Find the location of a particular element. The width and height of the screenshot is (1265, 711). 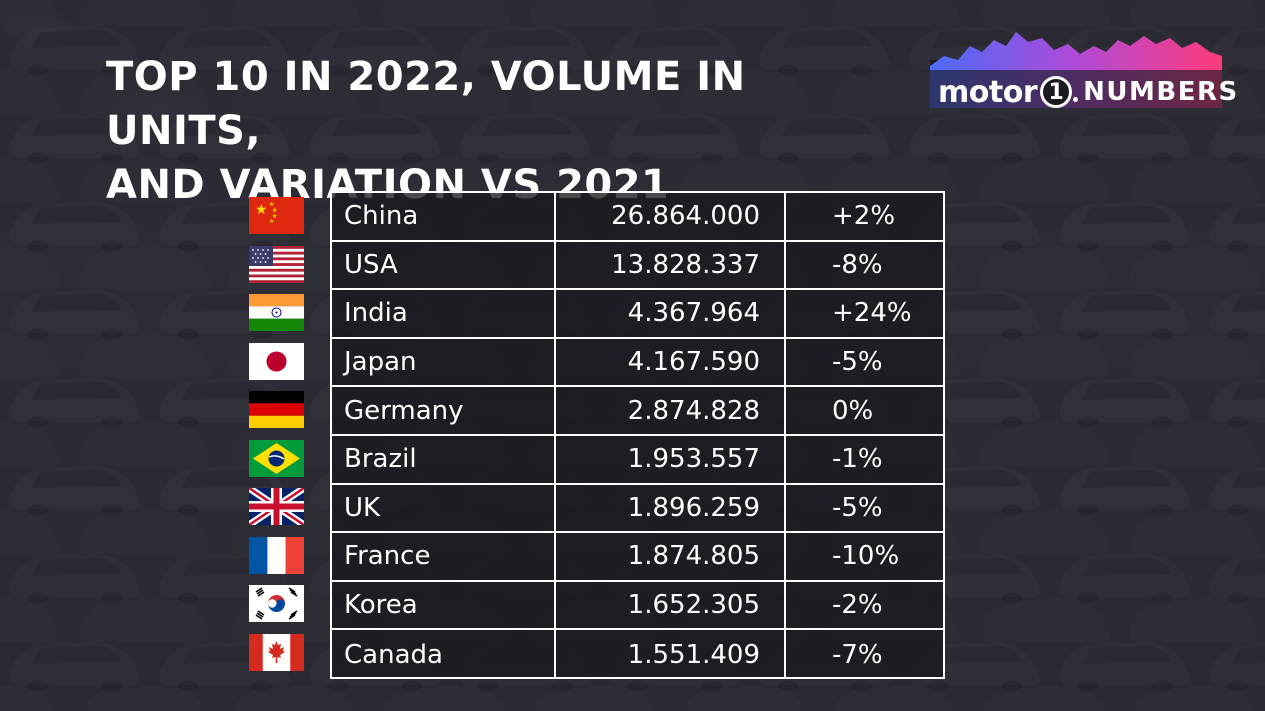

motor1-numbers-logo: motor 1 NUMBERS is located at coordinates (1083, 68).